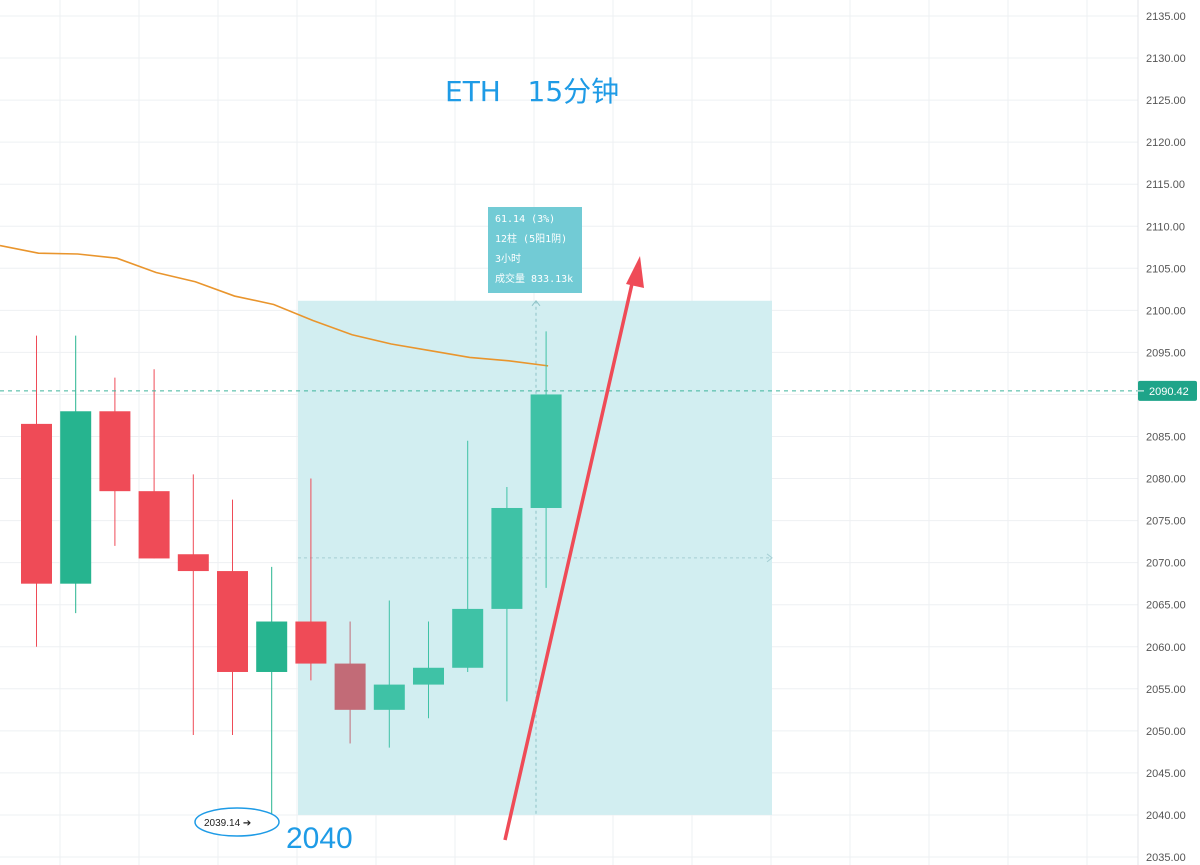 The width and height of the screenshot is (1200, 865). What do you see at coordinates (1166, 858) in the screenshot?
I see `y-tick-label: 2035.00` at bounding box center [1166, 858].